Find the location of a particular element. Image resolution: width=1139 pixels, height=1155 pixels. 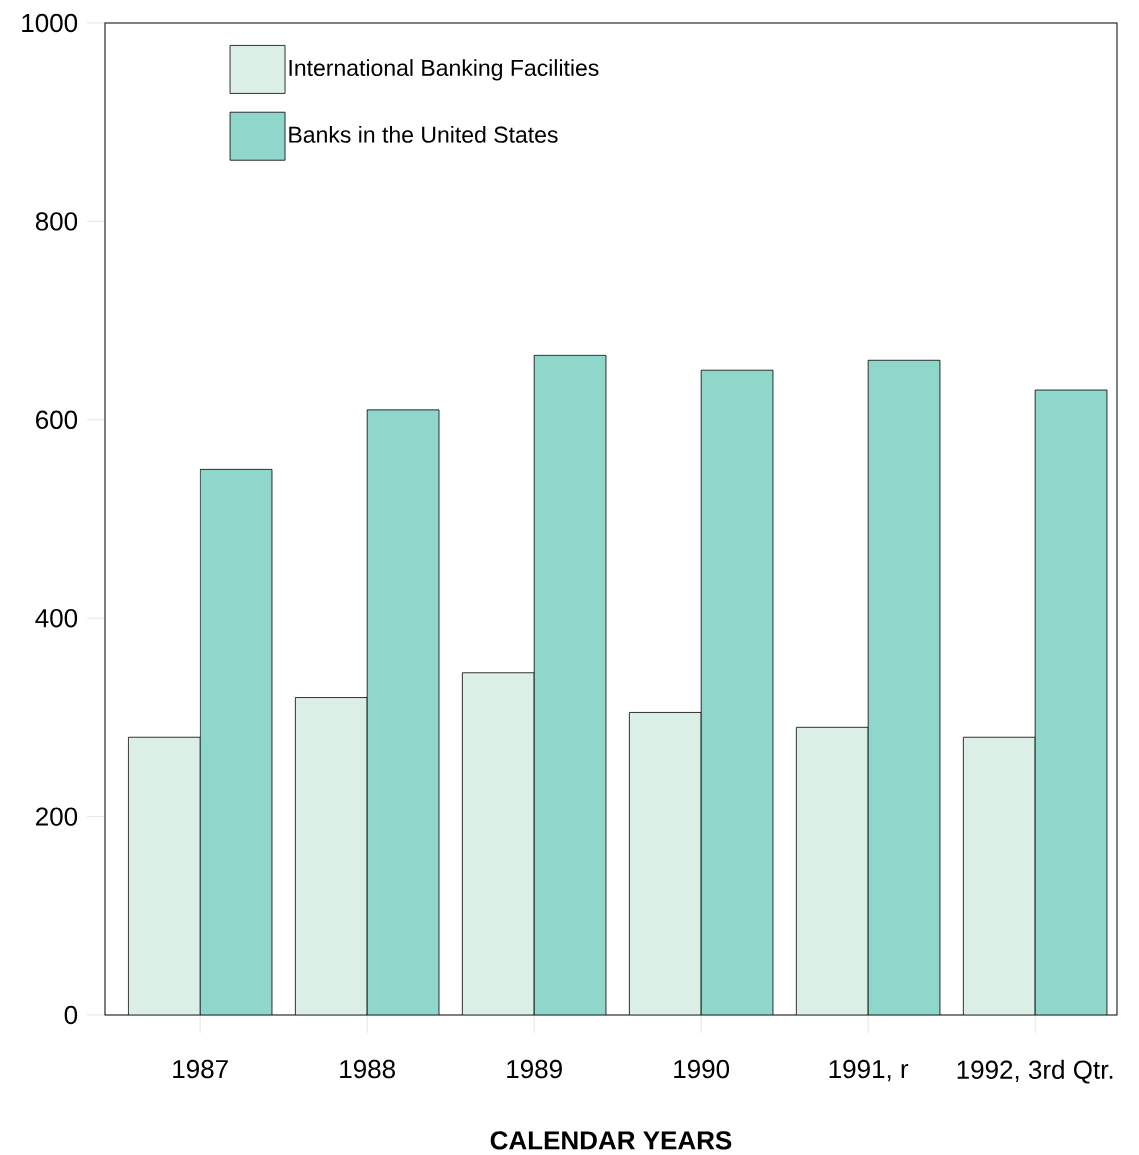

x-tick-label: 1987 is located at coordinates (200, 1069).